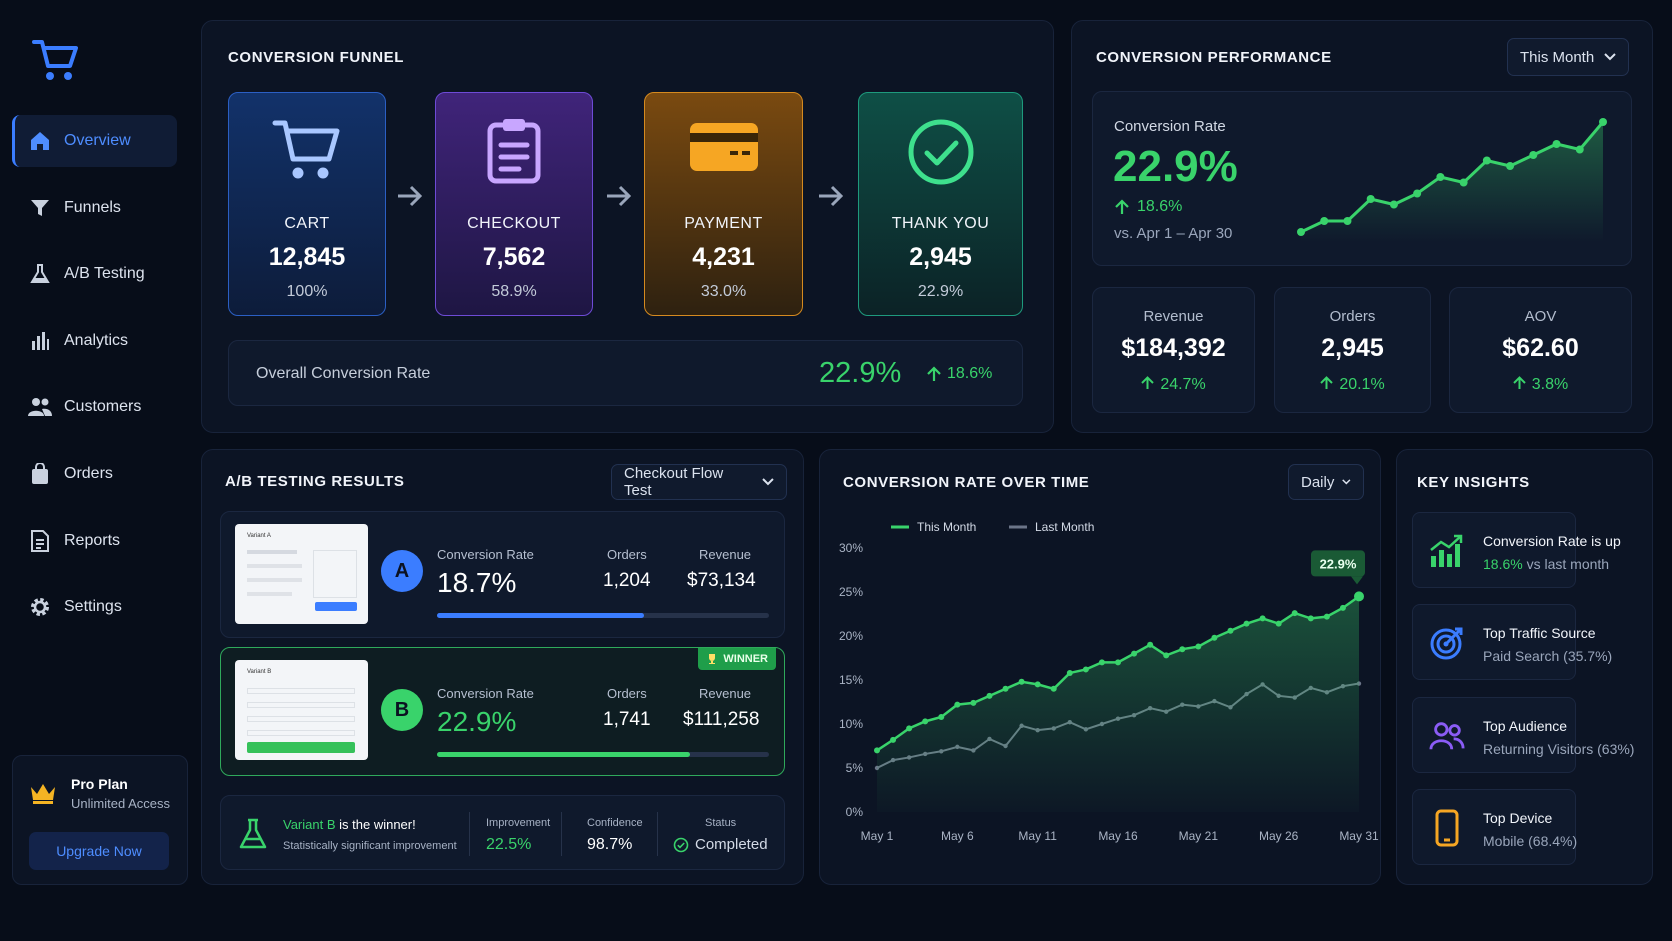 This screenshot has height=941, width=1672. Describe the element at coordinates (946, 527) in the screenshot. I see `legend-label: This Month` at that location.